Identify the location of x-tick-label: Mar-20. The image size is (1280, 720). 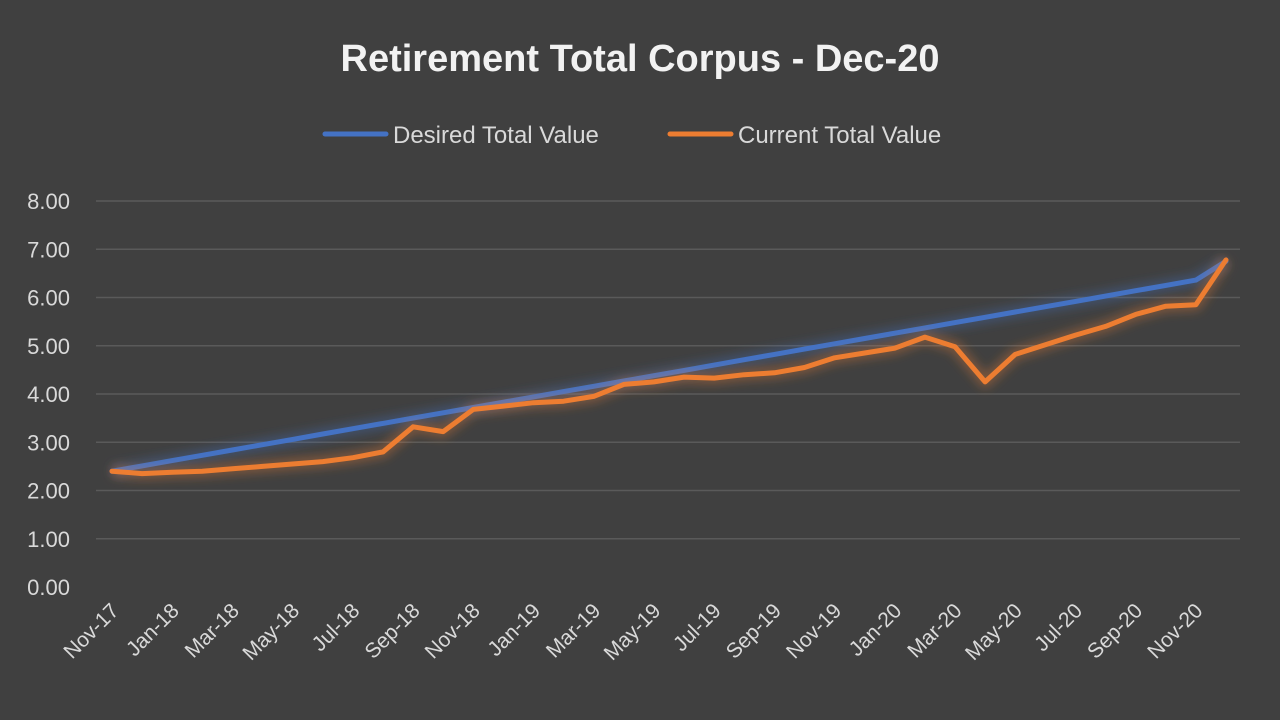
(934, 630).